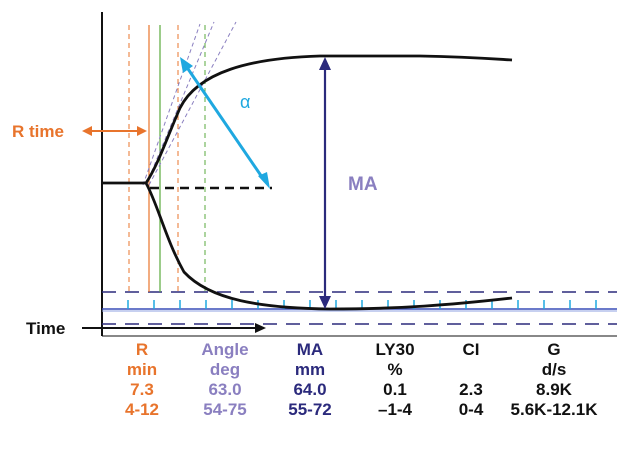 The width and height of the screenshot is (617, 449). I want to click on alpha-arrow, so click(225, 123).